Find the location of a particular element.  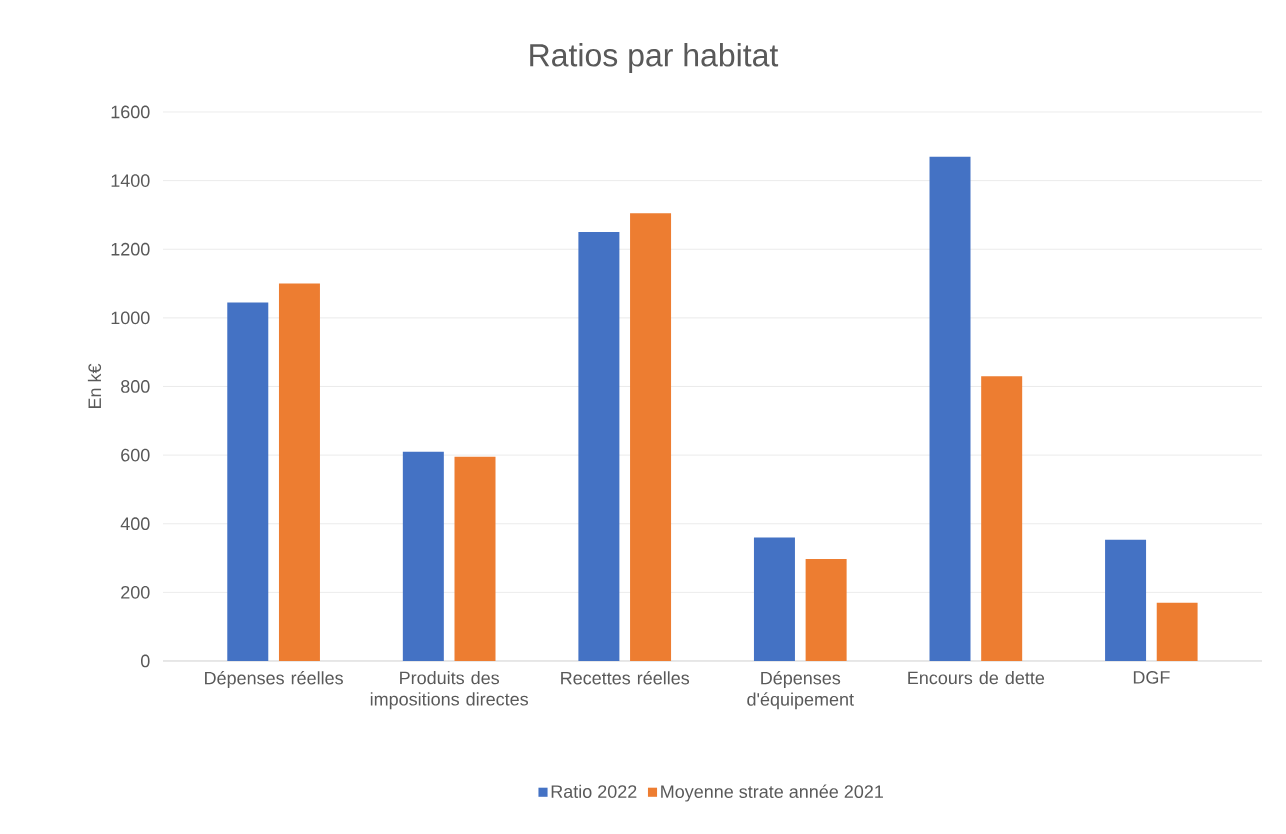

y-tick-label: 800 is located at coordinates (135, 386).